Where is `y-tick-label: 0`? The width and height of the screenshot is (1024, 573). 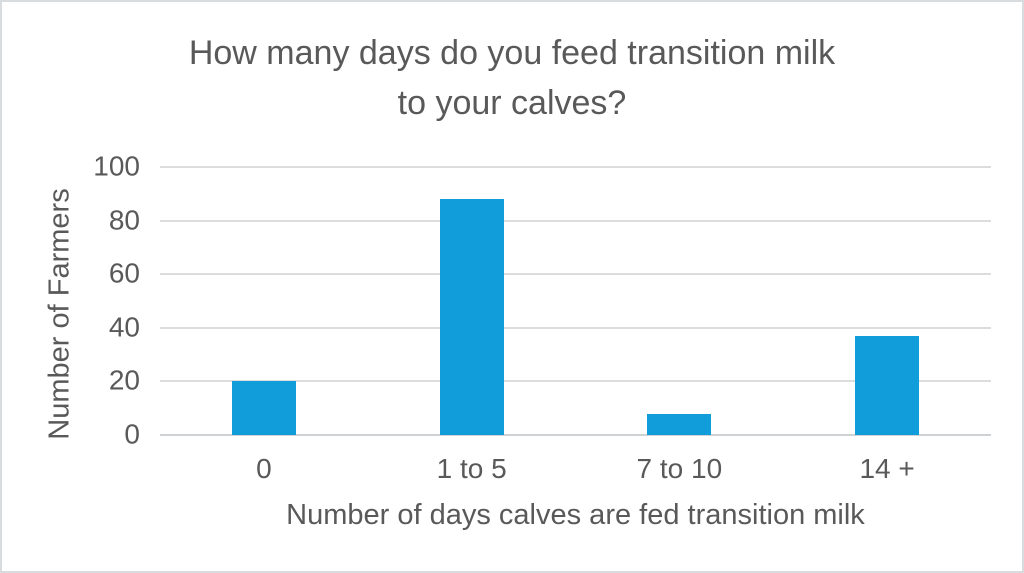 y-tick-label: 0 is located at coordinates (132, 434).